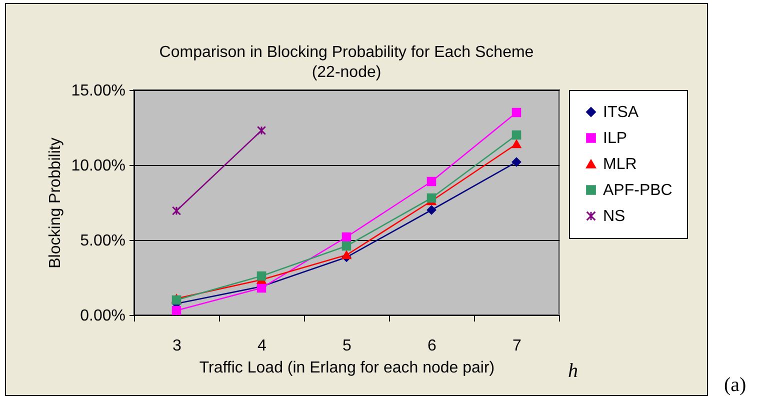 The image size is (768, 409). What do you see at coordinates (98, 166) in the screenshot?
I see `y-tick-label: 10.00%` at bounding box center [98, 166].